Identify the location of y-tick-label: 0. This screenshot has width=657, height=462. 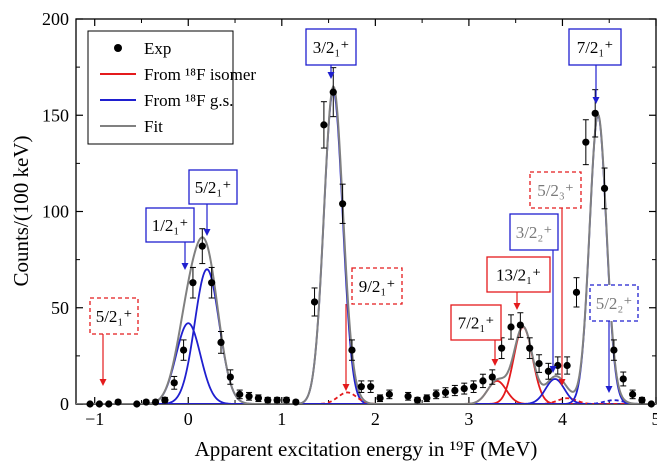
(64, 404).